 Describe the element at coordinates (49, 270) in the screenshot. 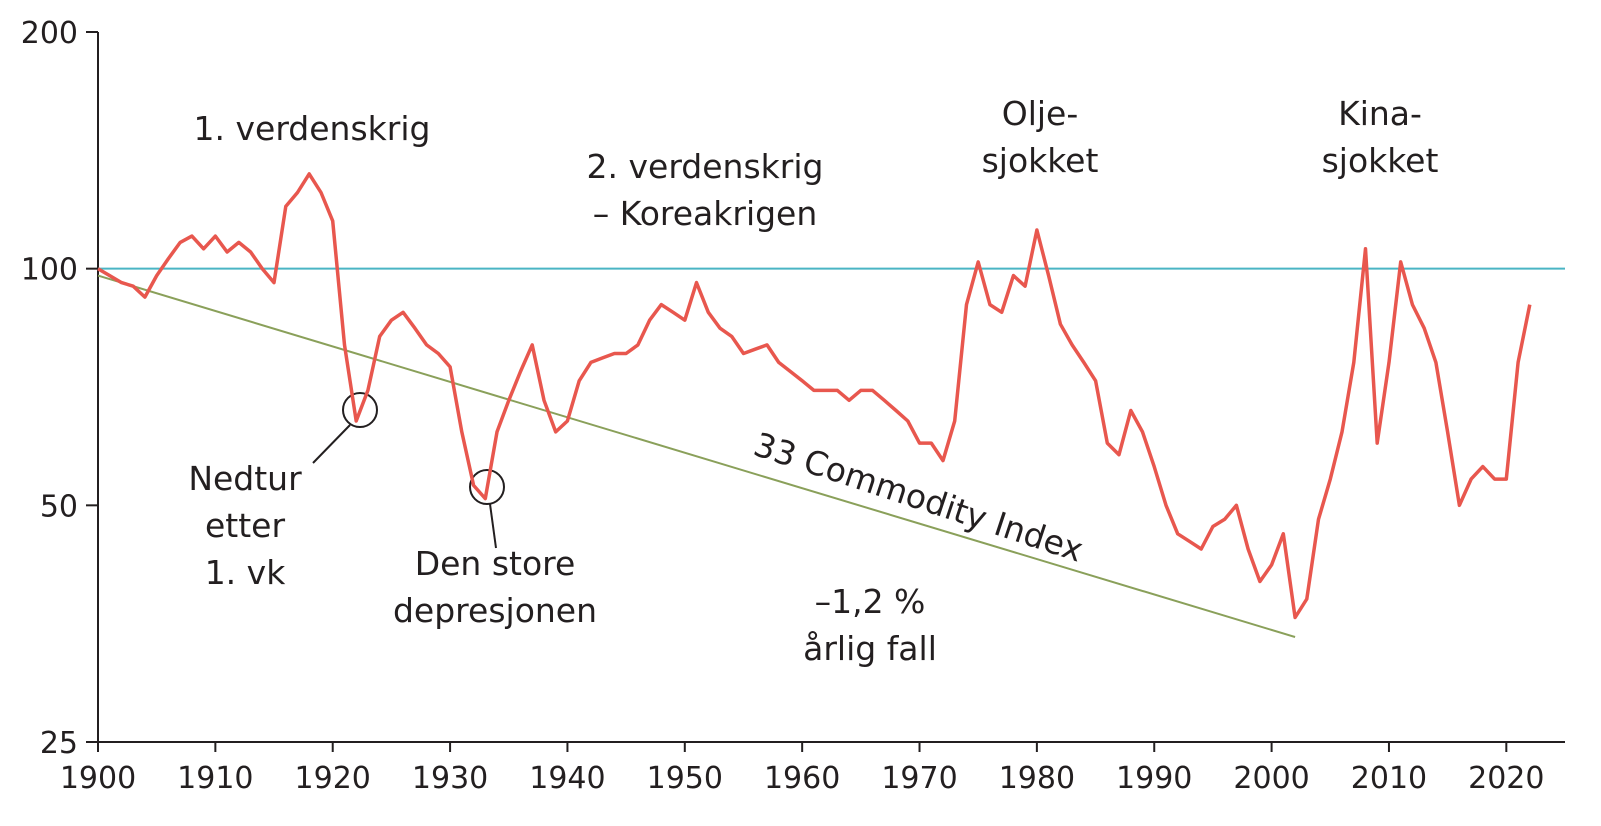

I see `y-tick-label: 100` at that location.